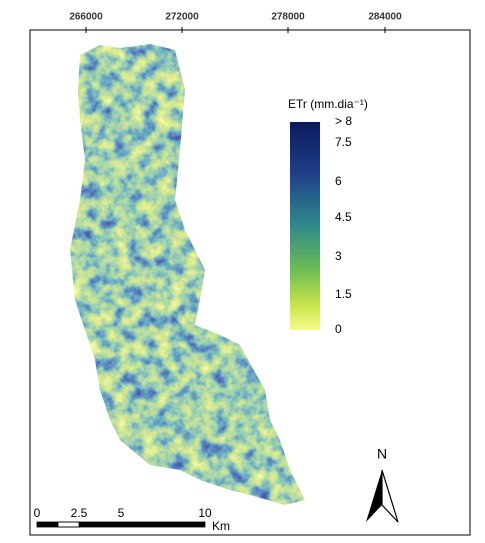 This screenshot has height=543, width=485. Describe the element at coordinates (235, 22) in the screenshot. I see `coordinate-labels: 266000 272000 278000 284000` at that location.